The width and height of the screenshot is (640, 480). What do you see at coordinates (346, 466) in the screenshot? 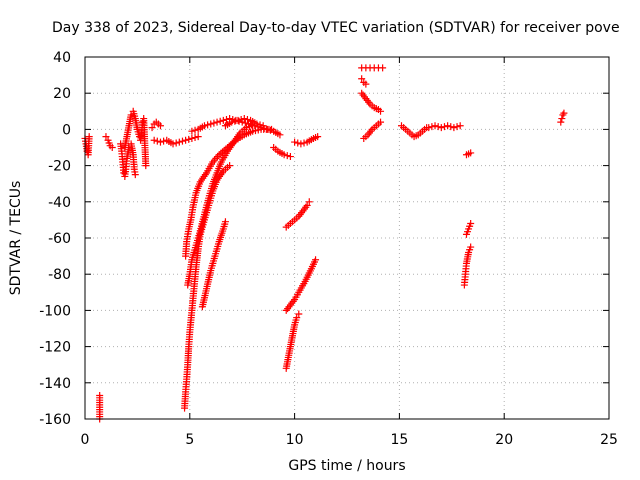
I see `x-axis-title: GPS time / hours` at bounding box center [346, 466].